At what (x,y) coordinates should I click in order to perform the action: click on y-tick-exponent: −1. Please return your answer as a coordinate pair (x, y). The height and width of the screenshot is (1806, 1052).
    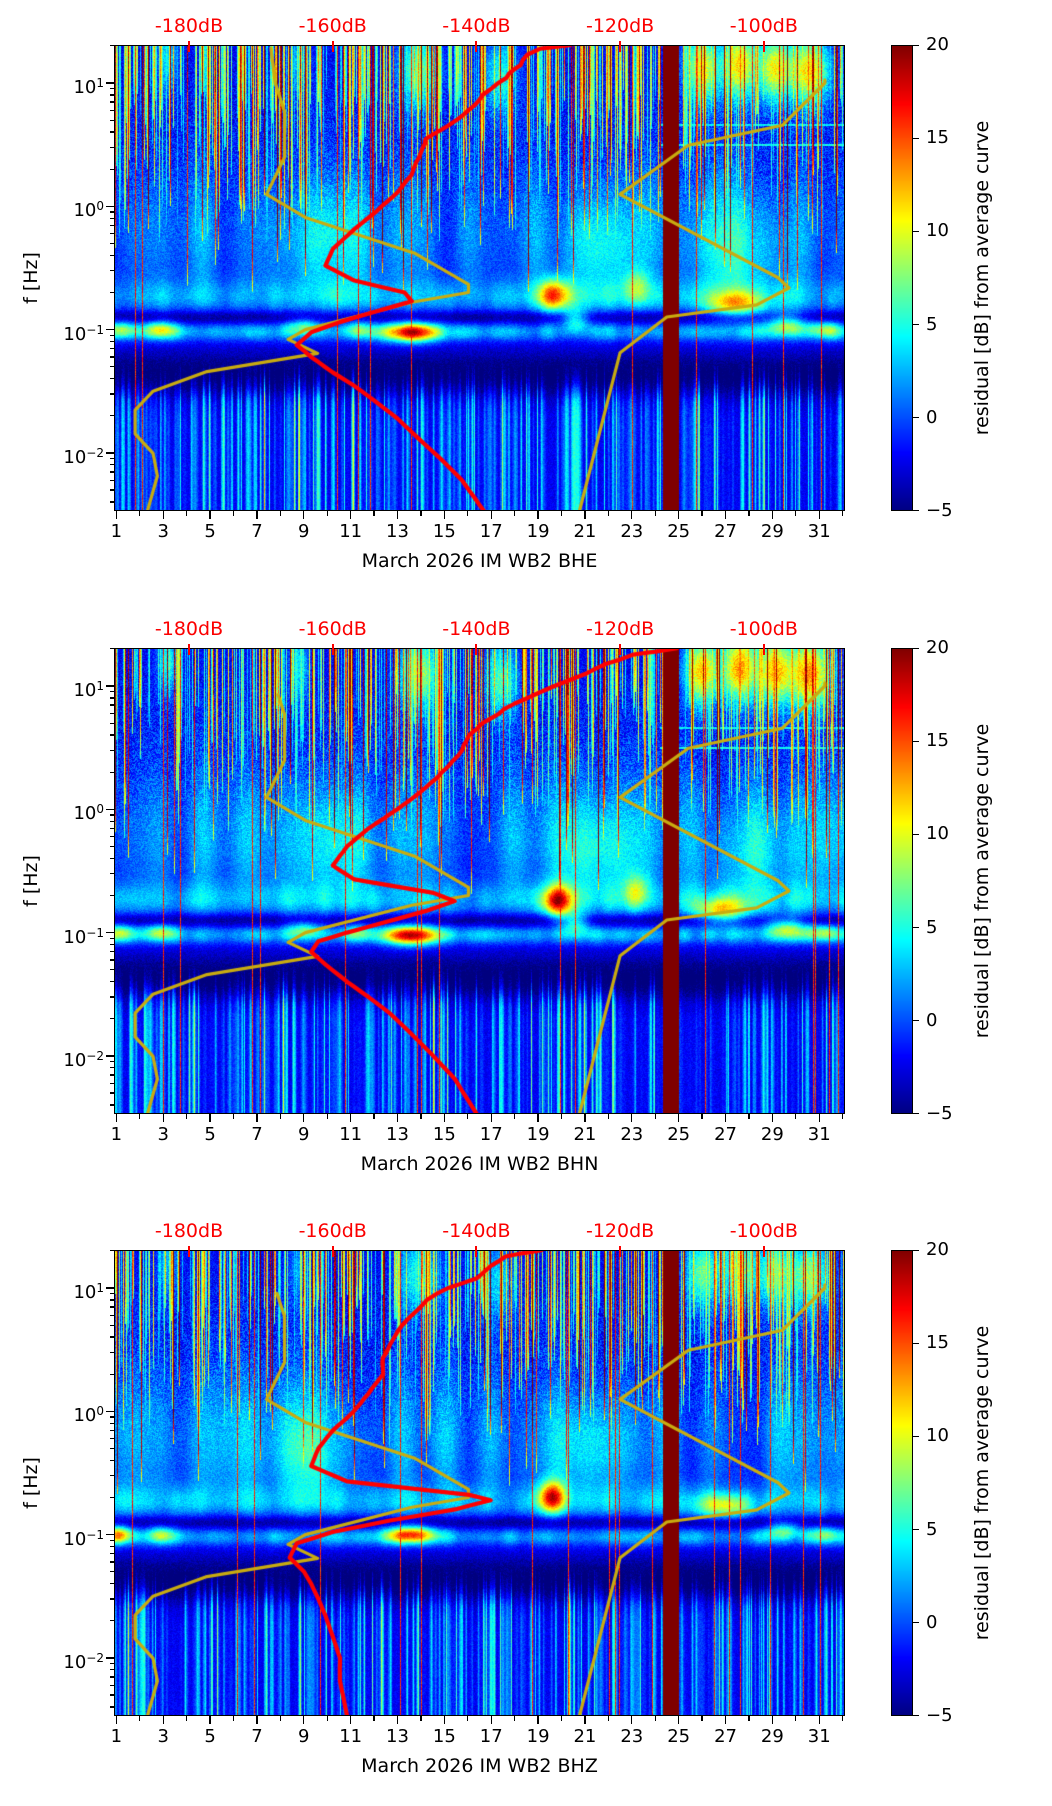
    Looking at the image, I should click on (95, 932).